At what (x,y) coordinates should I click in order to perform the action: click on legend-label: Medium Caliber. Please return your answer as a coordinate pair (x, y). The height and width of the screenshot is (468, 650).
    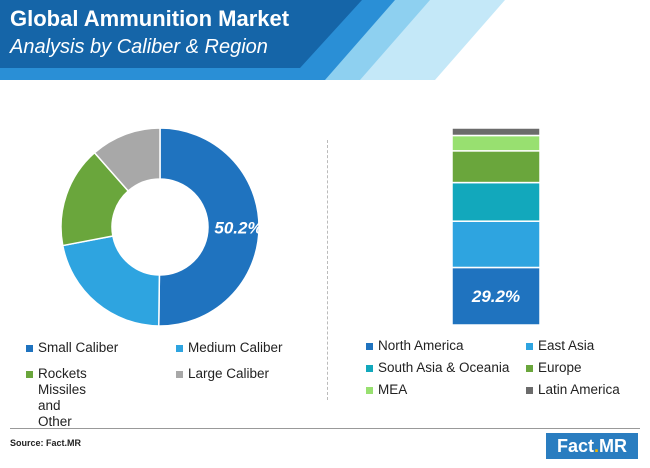
    Looking at the image, I should click on (235, 347).